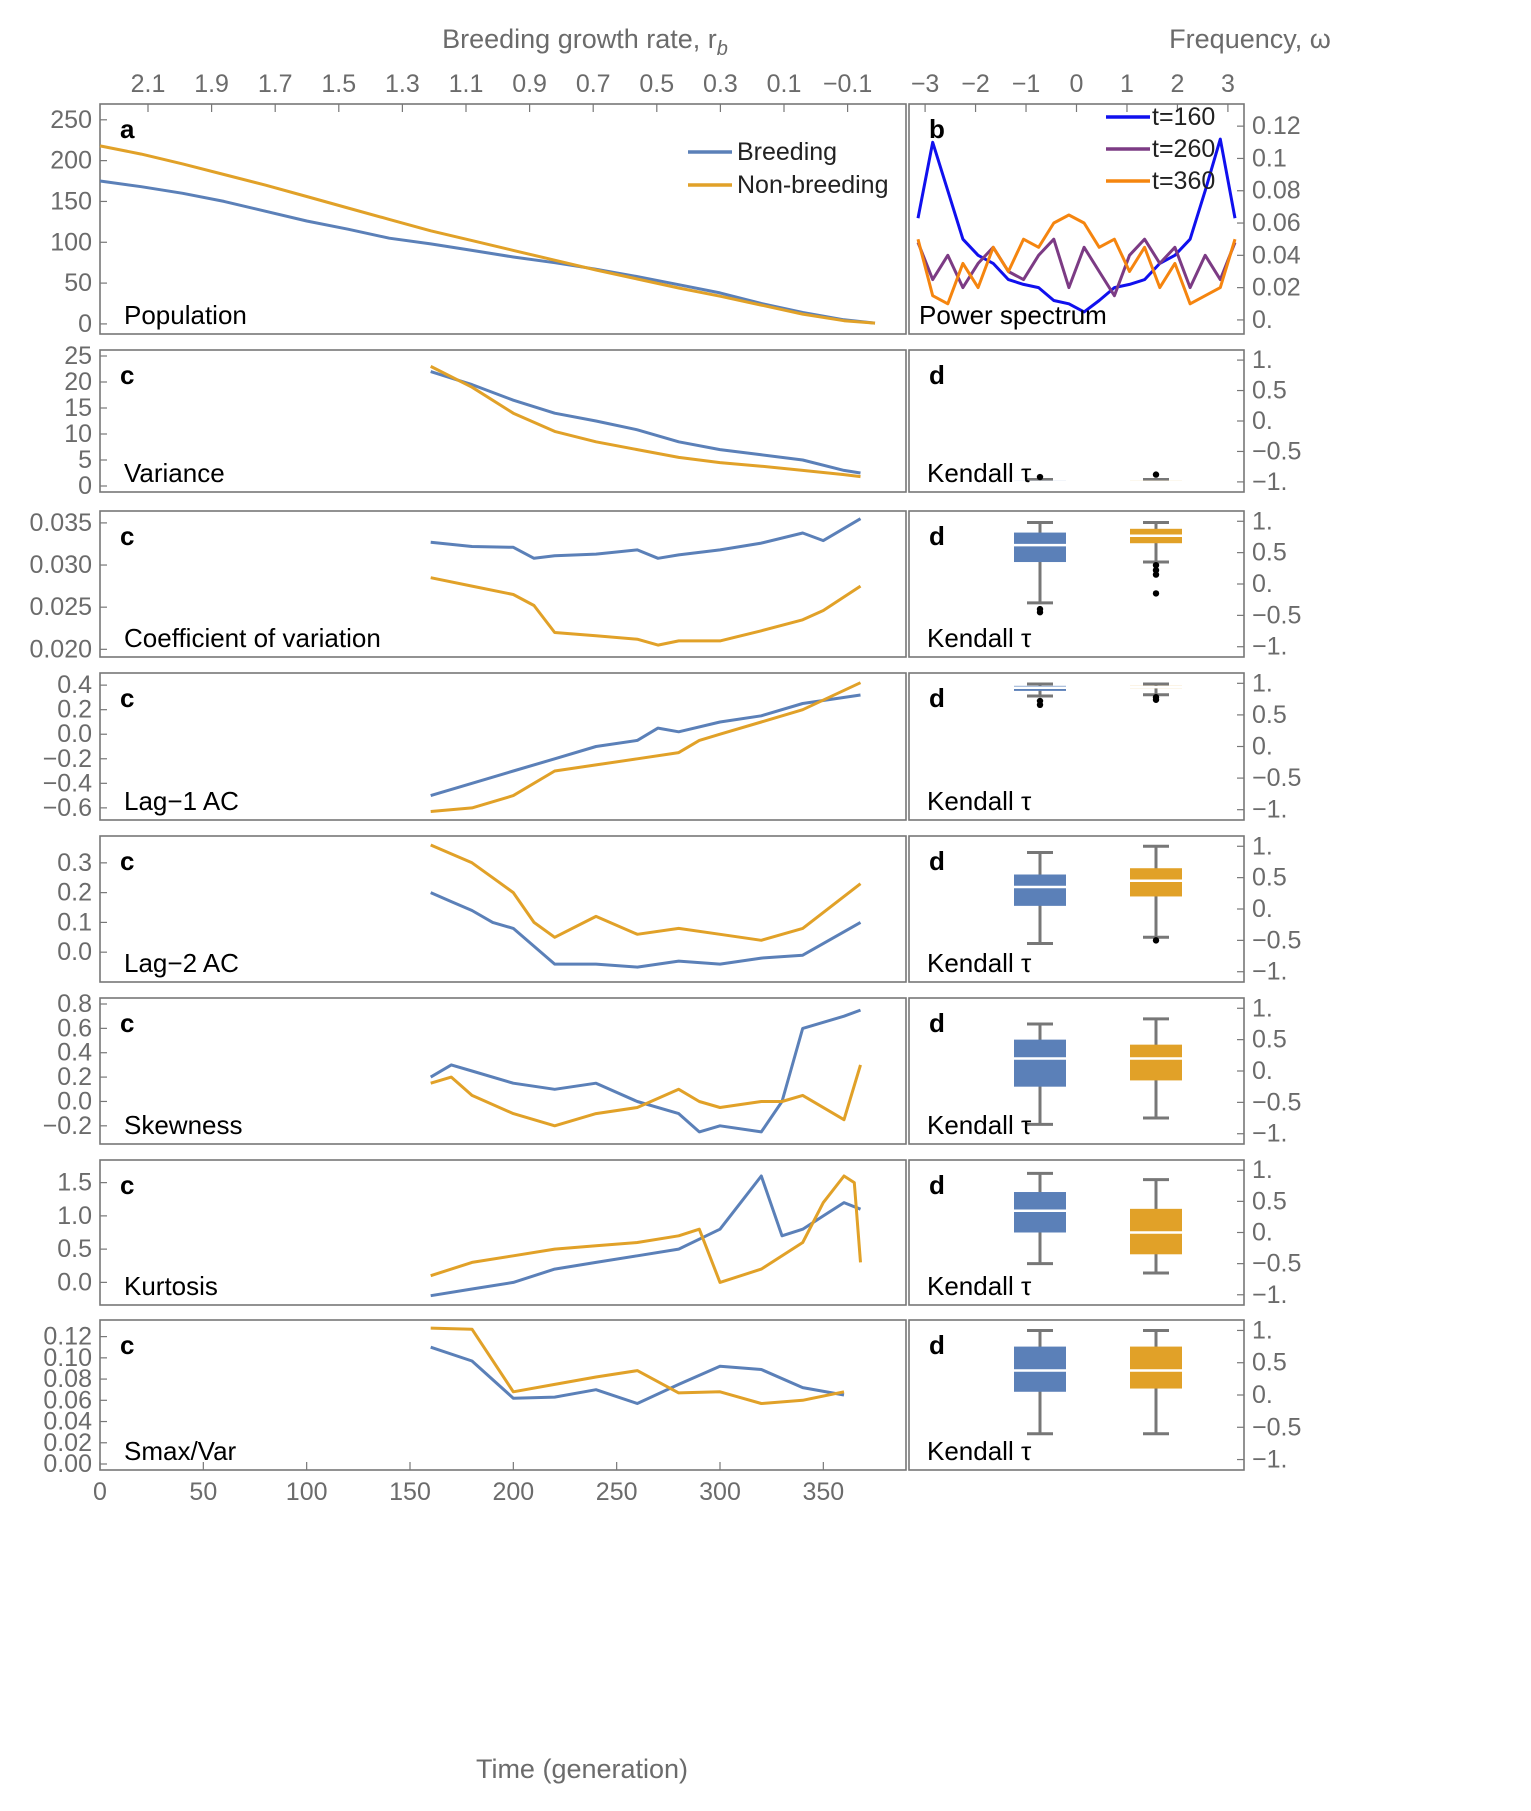 This screenshot has height=1811, width=1531. I want to click on y-tick-label: 0.3, so click(74, 863).